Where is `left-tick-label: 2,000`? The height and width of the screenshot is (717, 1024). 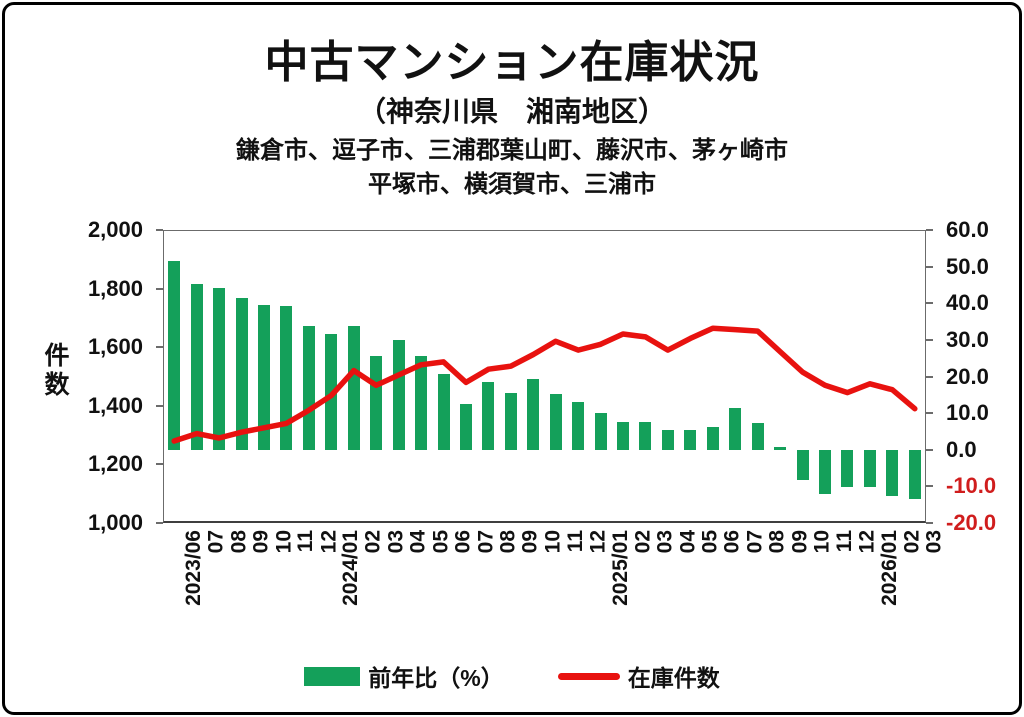
left-tick-label: 2,000 is located at coordinates (115, 229).